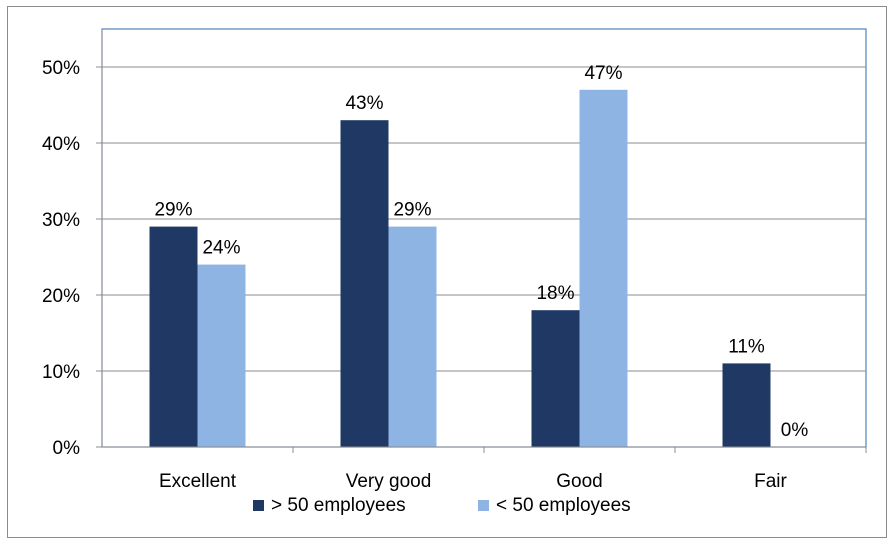  Describe the element at coordinates (746, 346) in the screenshot. I see `data-label-series-1: 11%` at that location.